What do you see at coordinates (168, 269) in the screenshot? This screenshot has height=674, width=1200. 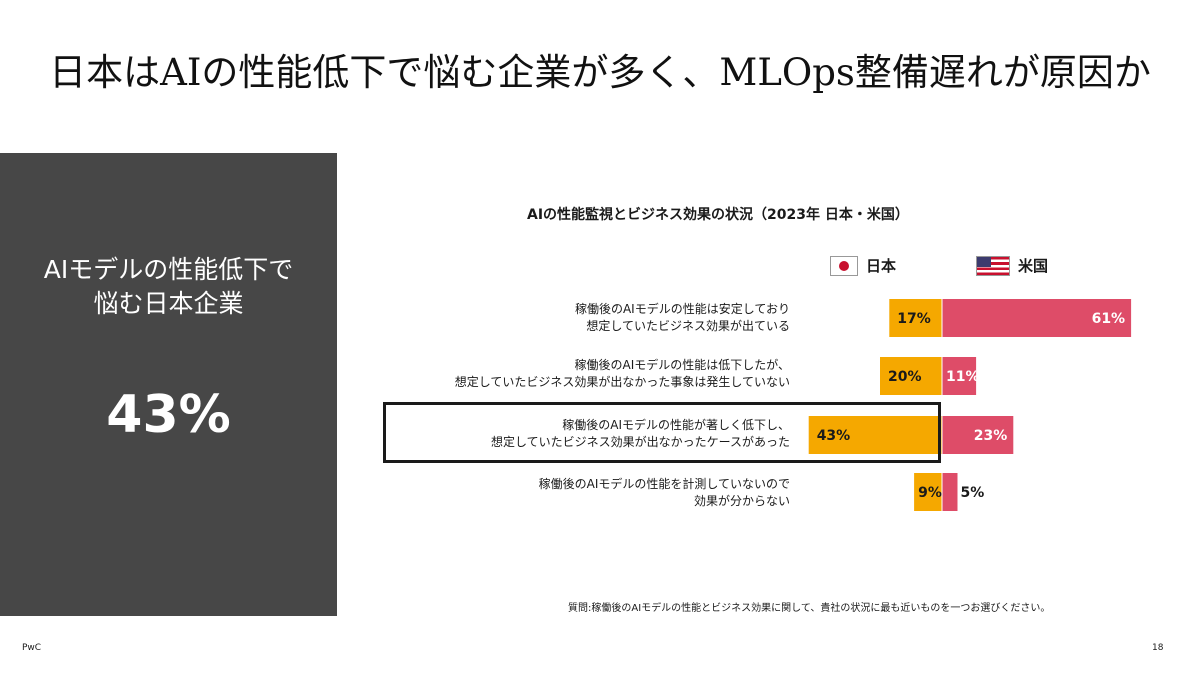 I see `panel-heading-line: AIモデルの性能低下で` at bounding box center [168, 269].